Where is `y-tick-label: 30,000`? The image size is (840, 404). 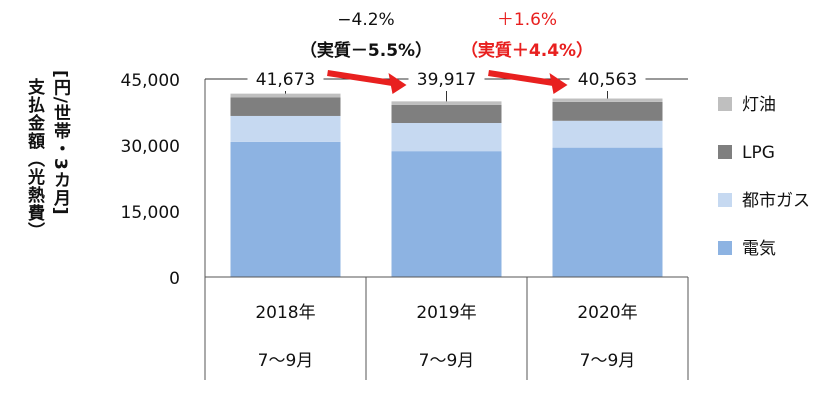
y-tick-label: 30,000 is located at coordinates (150, 147).